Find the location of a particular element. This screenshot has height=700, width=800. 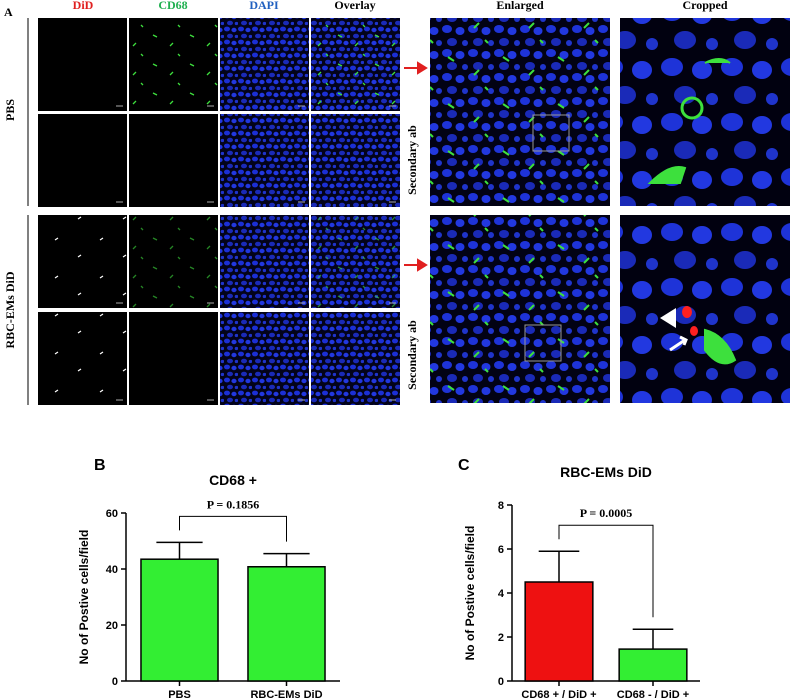

y-tick-label: 6 is located at coordinates (501, 550).